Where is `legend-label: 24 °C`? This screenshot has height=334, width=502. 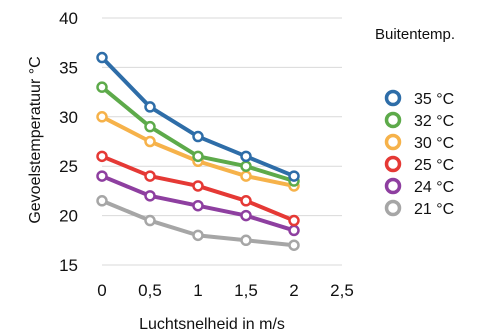 legend-label: 24 °C is located at coordinates (434, 187).